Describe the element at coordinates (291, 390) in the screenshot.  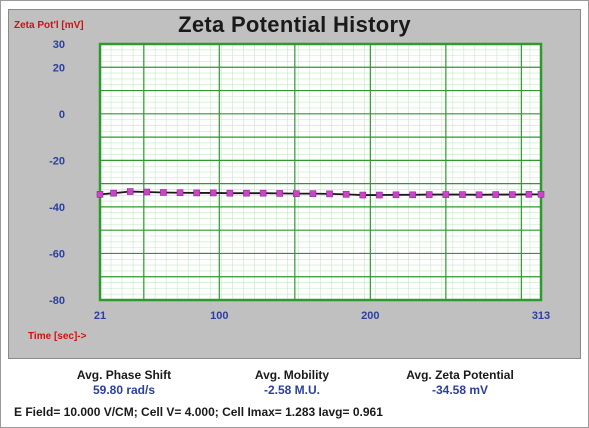
I see `avg-mobility-value: -2.58 M.U.` at that location.